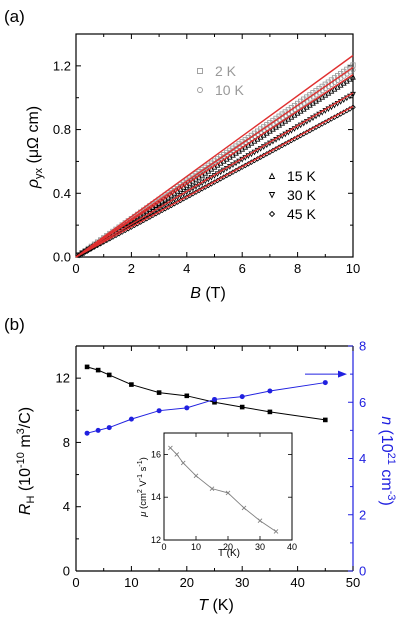 The width and height of the screenshot is (415, 623). What do you see at coordinates (206, 408) in the screenshot?
I see `series-line-n` at bounding box center [206, 408].